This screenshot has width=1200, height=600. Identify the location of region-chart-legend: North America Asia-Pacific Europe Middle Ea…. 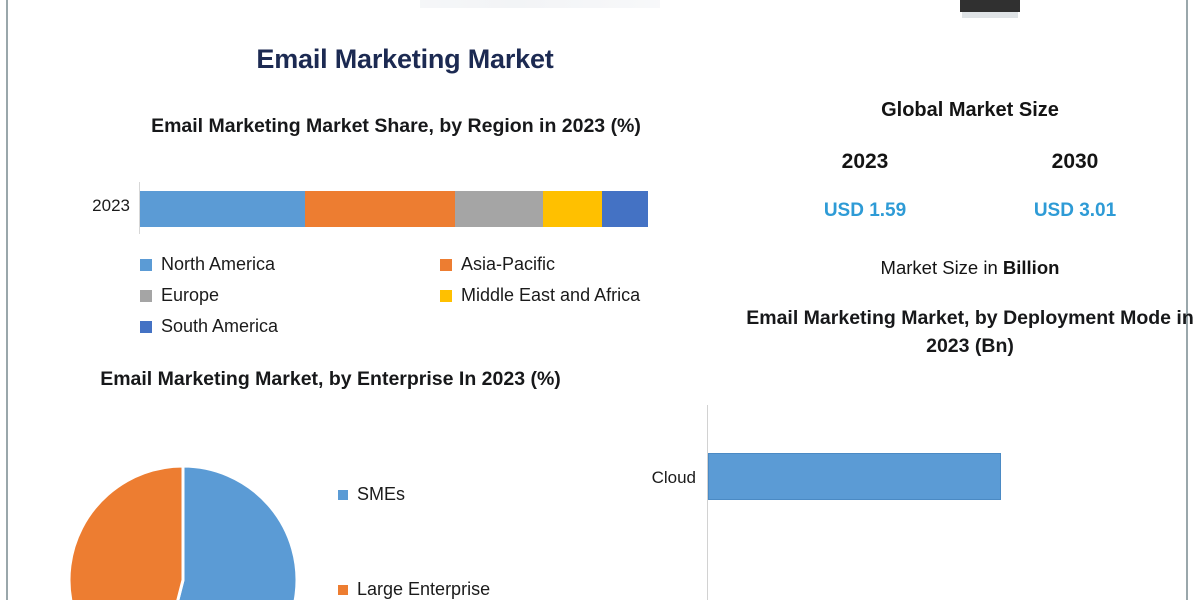
(420, 295).